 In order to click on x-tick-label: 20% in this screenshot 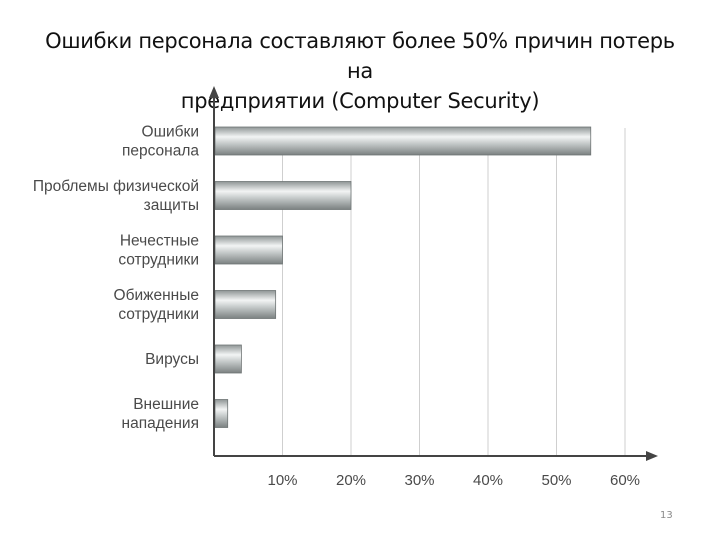, I will do `click(351, 480)`.